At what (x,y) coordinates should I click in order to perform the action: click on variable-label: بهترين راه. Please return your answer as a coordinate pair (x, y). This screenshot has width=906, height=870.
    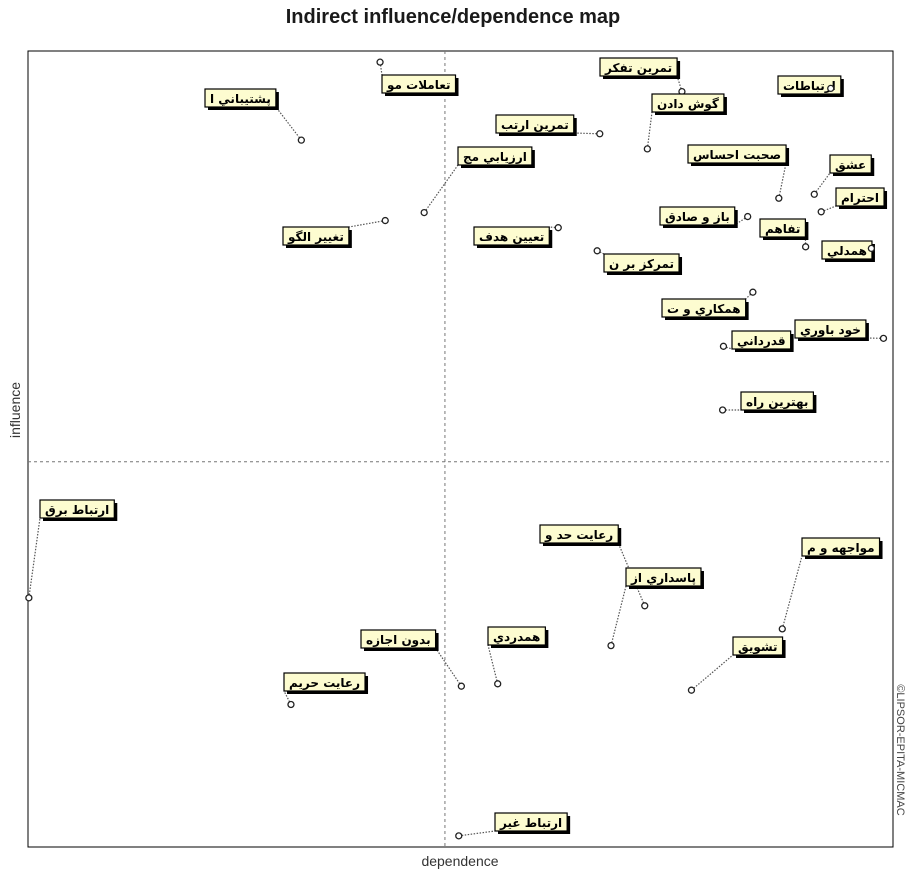
    Looking at the image, I should click on (777, 402).